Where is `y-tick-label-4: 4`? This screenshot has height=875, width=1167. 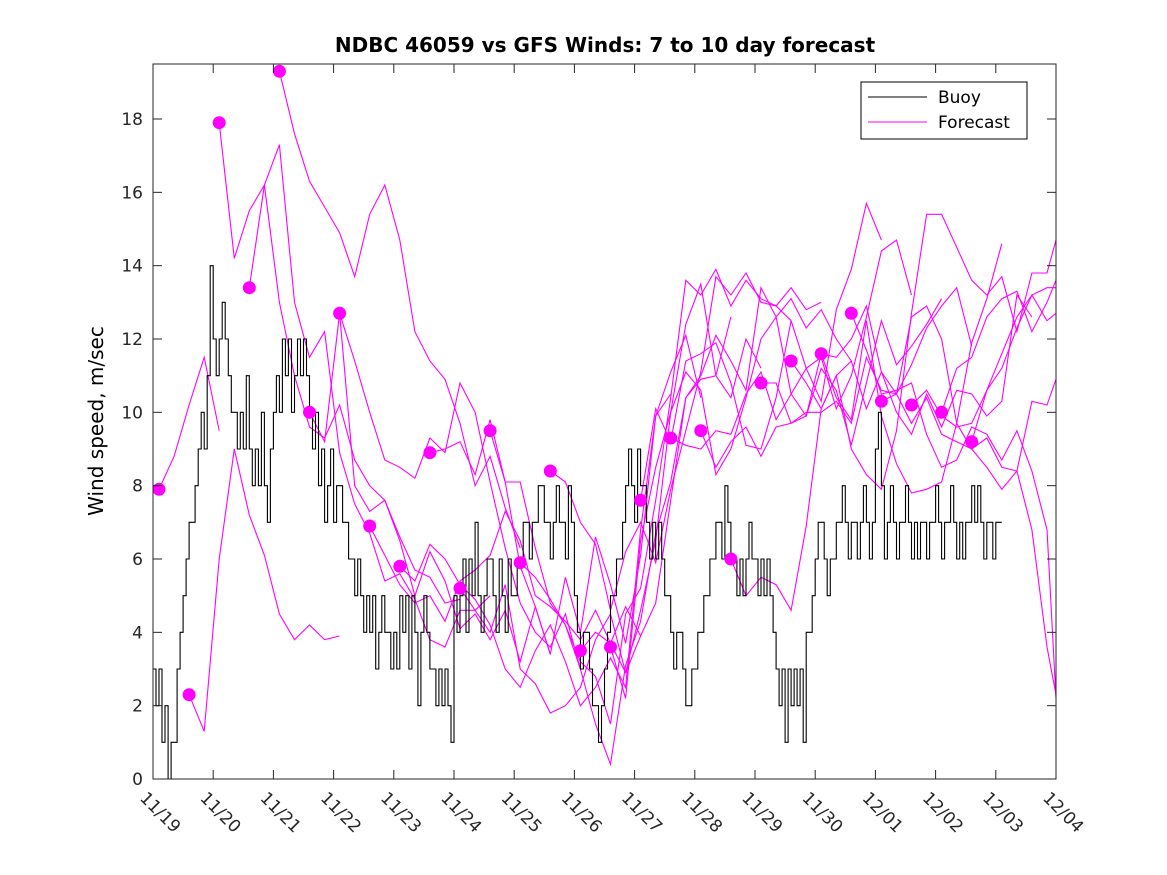
y-tick-label-4: 4 is located at coordinates (137, 633).